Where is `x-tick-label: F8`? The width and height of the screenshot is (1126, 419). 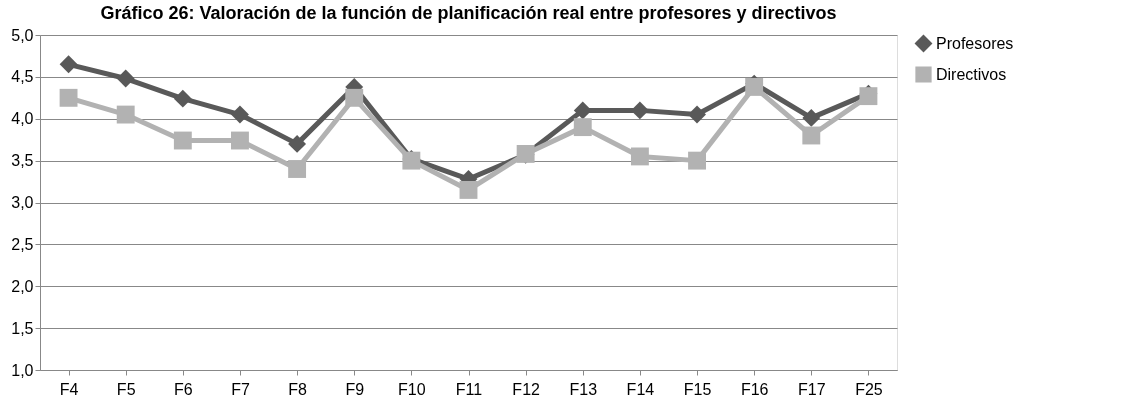
x-tick-label: F8 is located at coordinates (298, 389).